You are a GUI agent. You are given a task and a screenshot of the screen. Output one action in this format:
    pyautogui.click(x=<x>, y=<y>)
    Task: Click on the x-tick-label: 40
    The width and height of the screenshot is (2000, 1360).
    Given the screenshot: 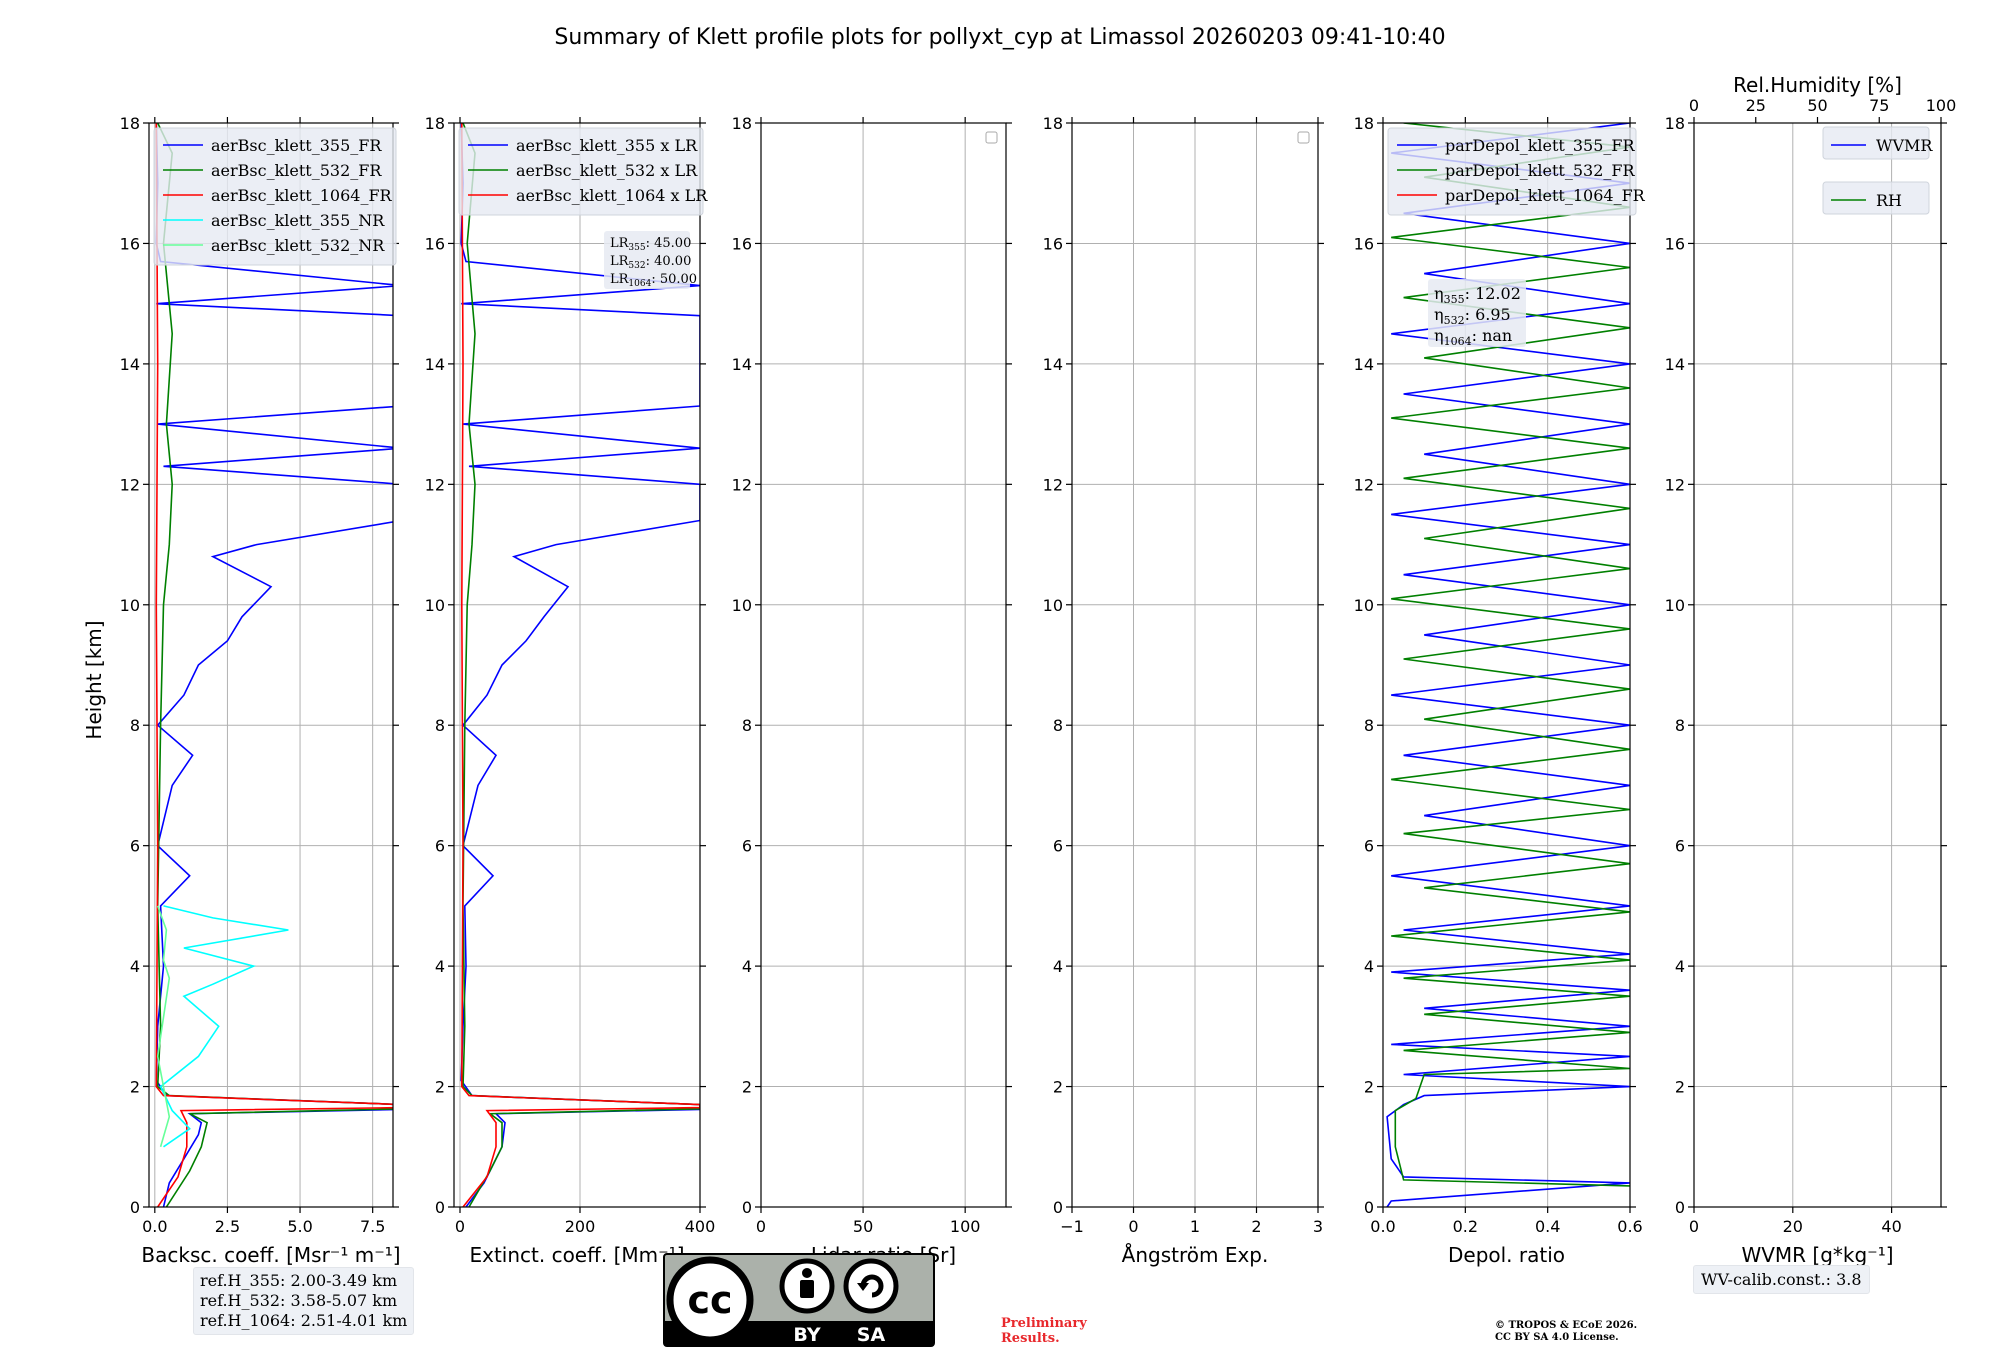 What is the action you would take?
    pyautogui.click(x=1891, y=1226)
    